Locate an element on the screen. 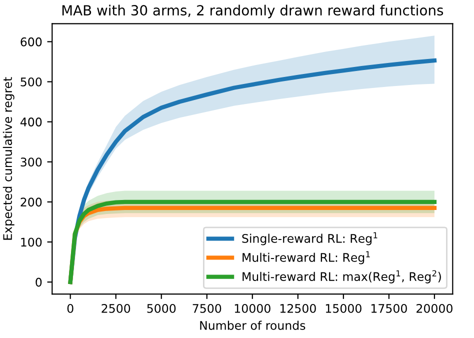 This screenshot has height=338, width=474. y-axis-title: Expected cumulative regret is located at coordinates (8, 158).